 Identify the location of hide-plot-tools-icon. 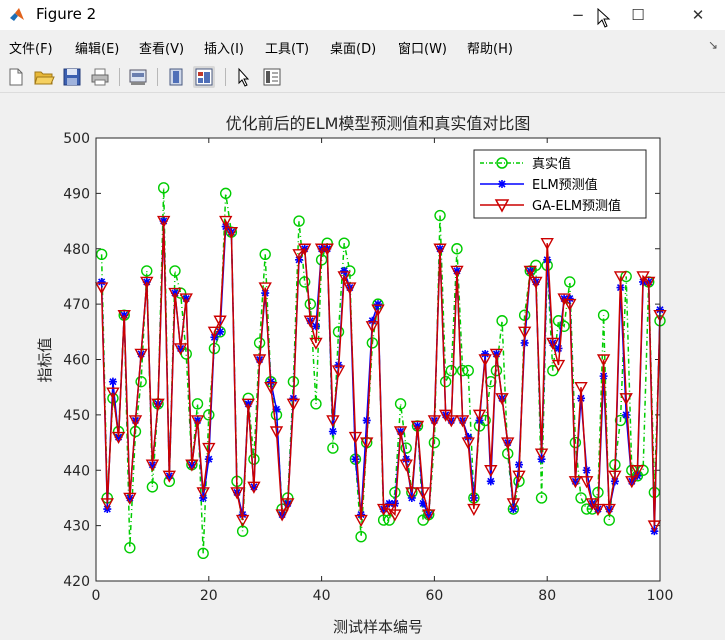
(176, 77).